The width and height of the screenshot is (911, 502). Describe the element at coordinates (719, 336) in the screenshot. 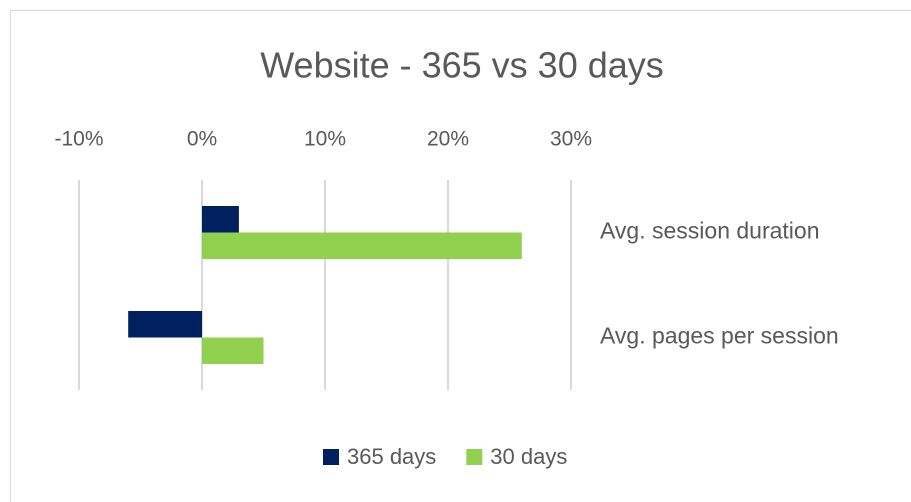

I see `category-label: Avg. pages per session` at that location.